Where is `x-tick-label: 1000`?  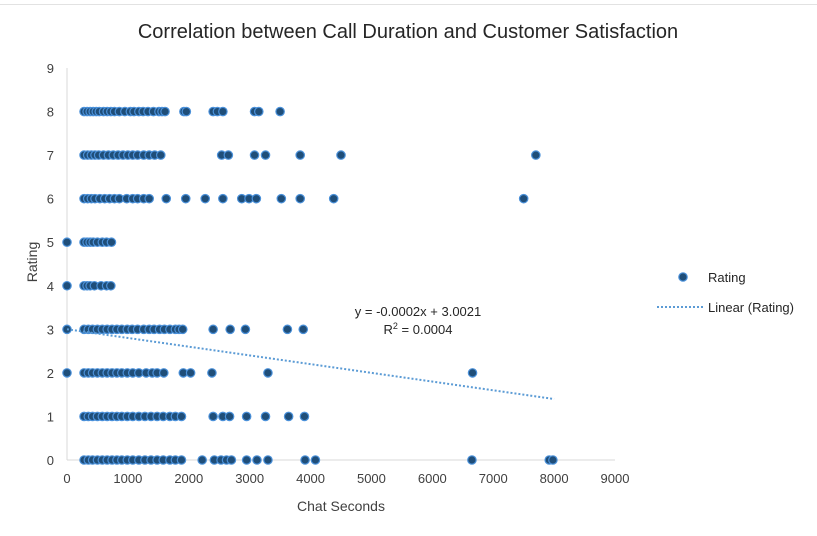
x-tick-label: 1000 is located at coordinates (127, 478).